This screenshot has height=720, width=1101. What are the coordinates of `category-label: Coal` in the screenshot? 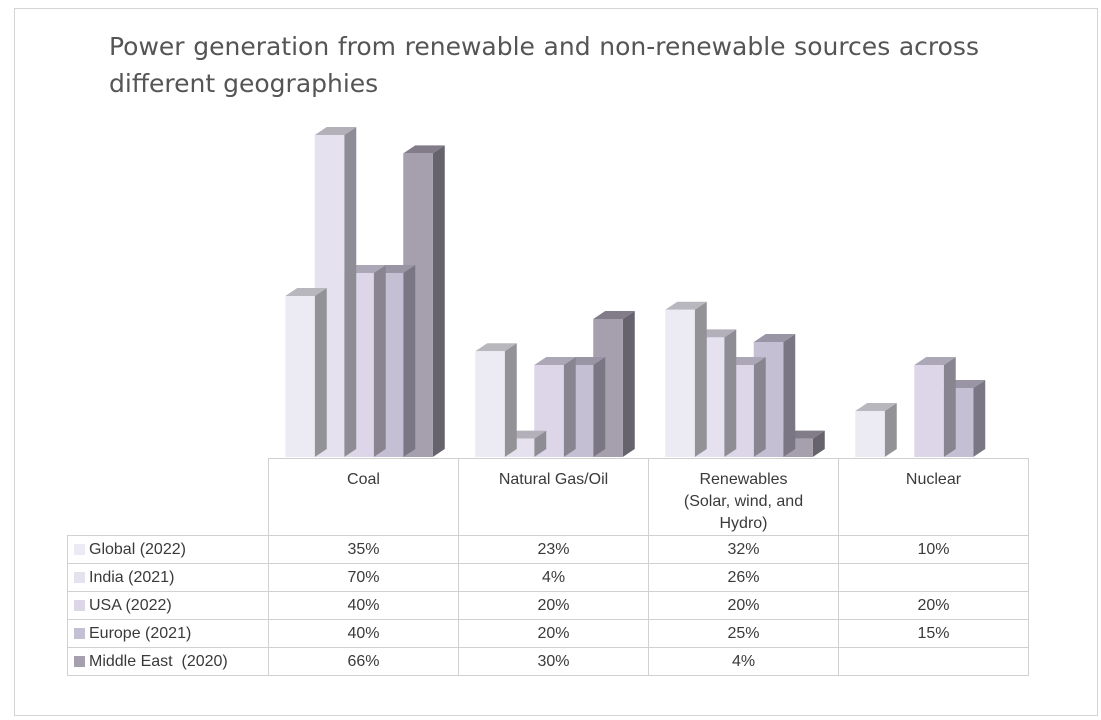 It's located at (363, 497).